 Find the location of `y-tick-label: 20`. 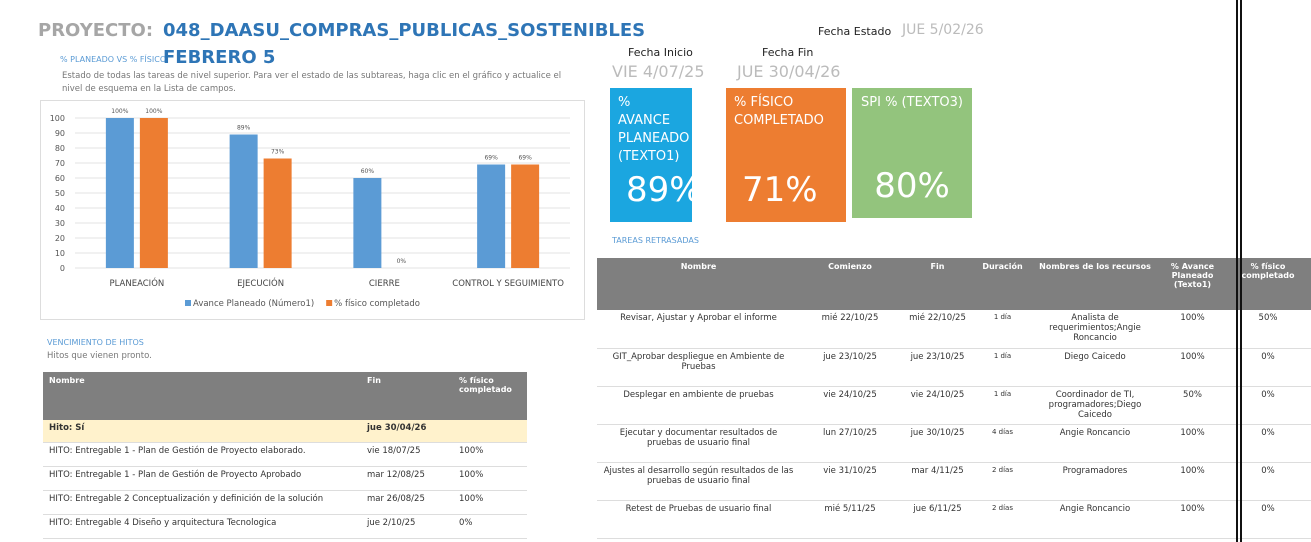

y-tick-label: 20 is located at coordinates (60, 238).